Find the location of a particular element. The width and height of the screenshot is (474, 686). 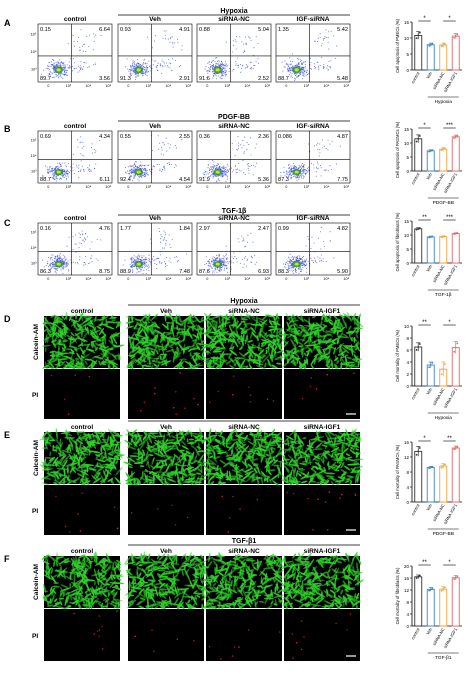

y-tick-label: 5 is located at coordinates (407, 54).